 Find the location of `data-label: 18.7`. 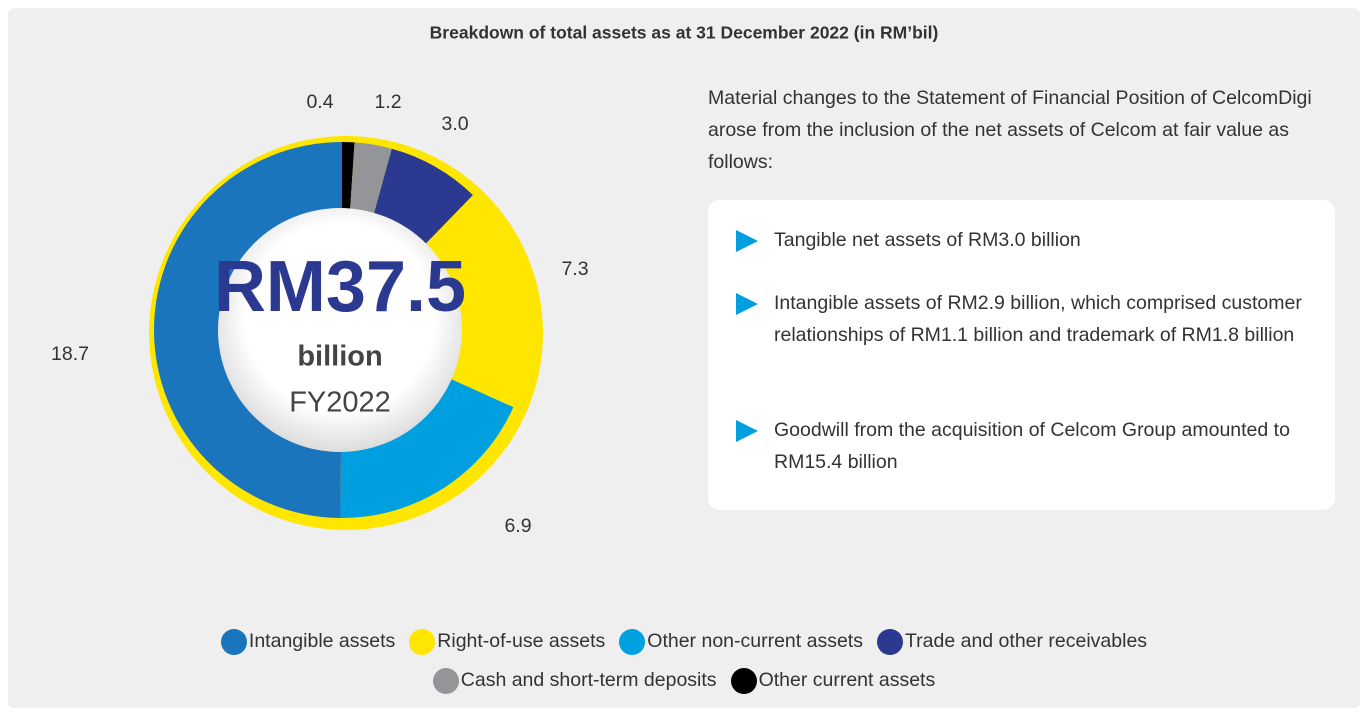

data-label: 18.7 is located at coordinates (70, 354).